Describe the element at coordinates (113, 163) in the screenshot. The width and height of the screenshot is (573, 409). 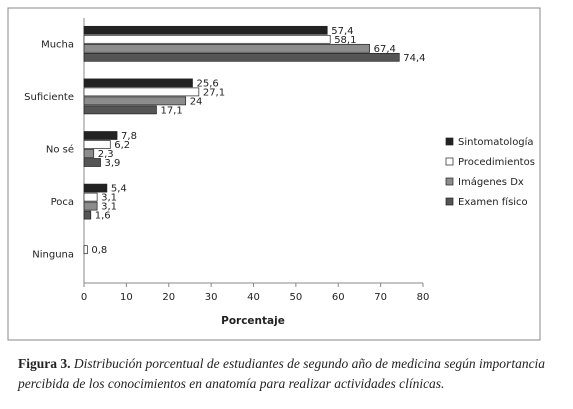
I see `value-label: 3,9` at that location.